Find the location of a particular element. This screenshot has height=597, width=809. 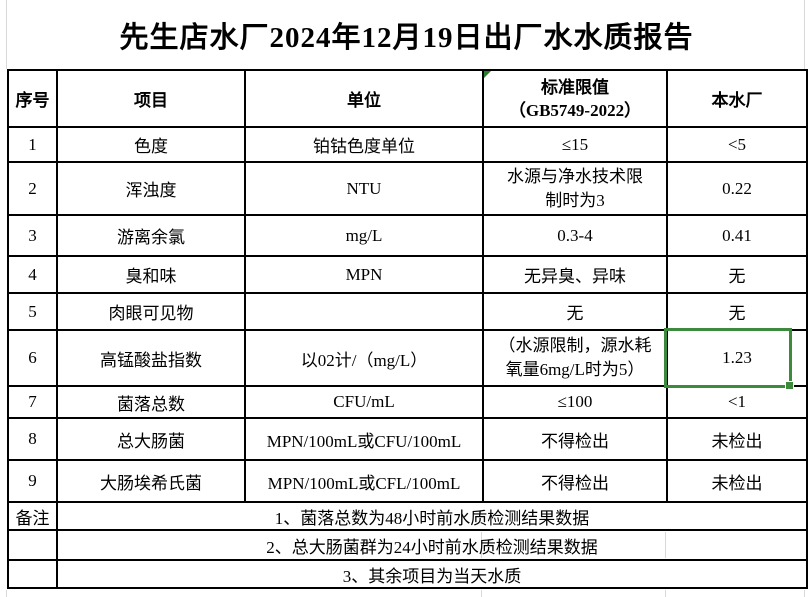

table-row: 8 总大肠菌 MPN/100mL或CFU/100mL 不得检出 未检出 is located at coordinates (407, 439).